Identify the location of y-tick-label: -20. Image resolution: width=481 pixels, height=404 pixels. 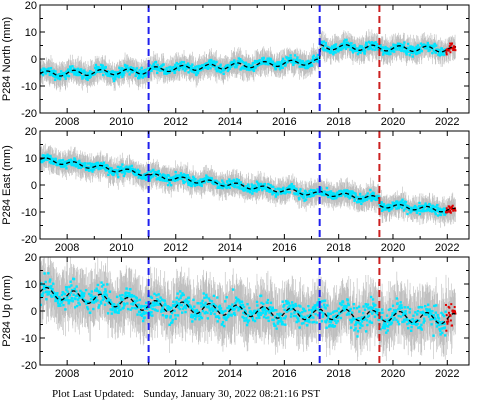
(29, 114).